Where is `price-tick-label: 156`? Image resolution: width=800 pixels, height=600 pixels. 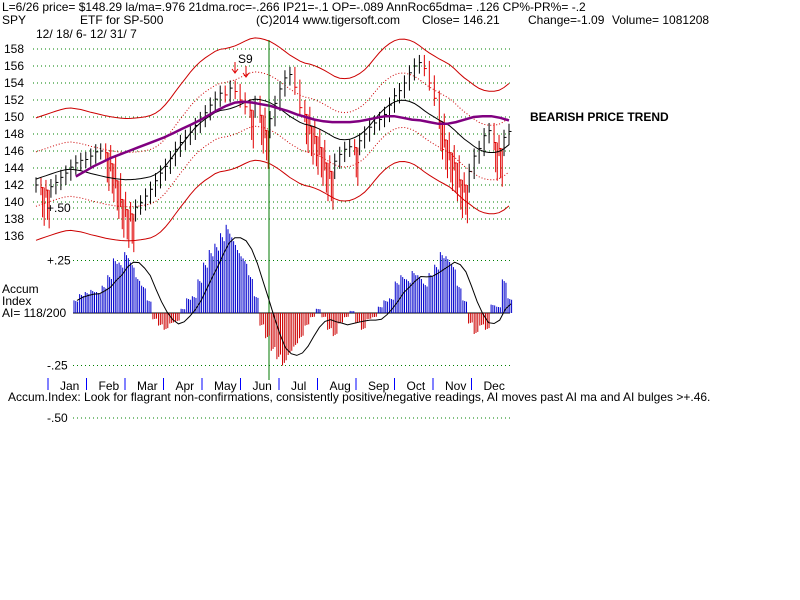
price-tick-label: 156 is located at coordinates (14, 66).